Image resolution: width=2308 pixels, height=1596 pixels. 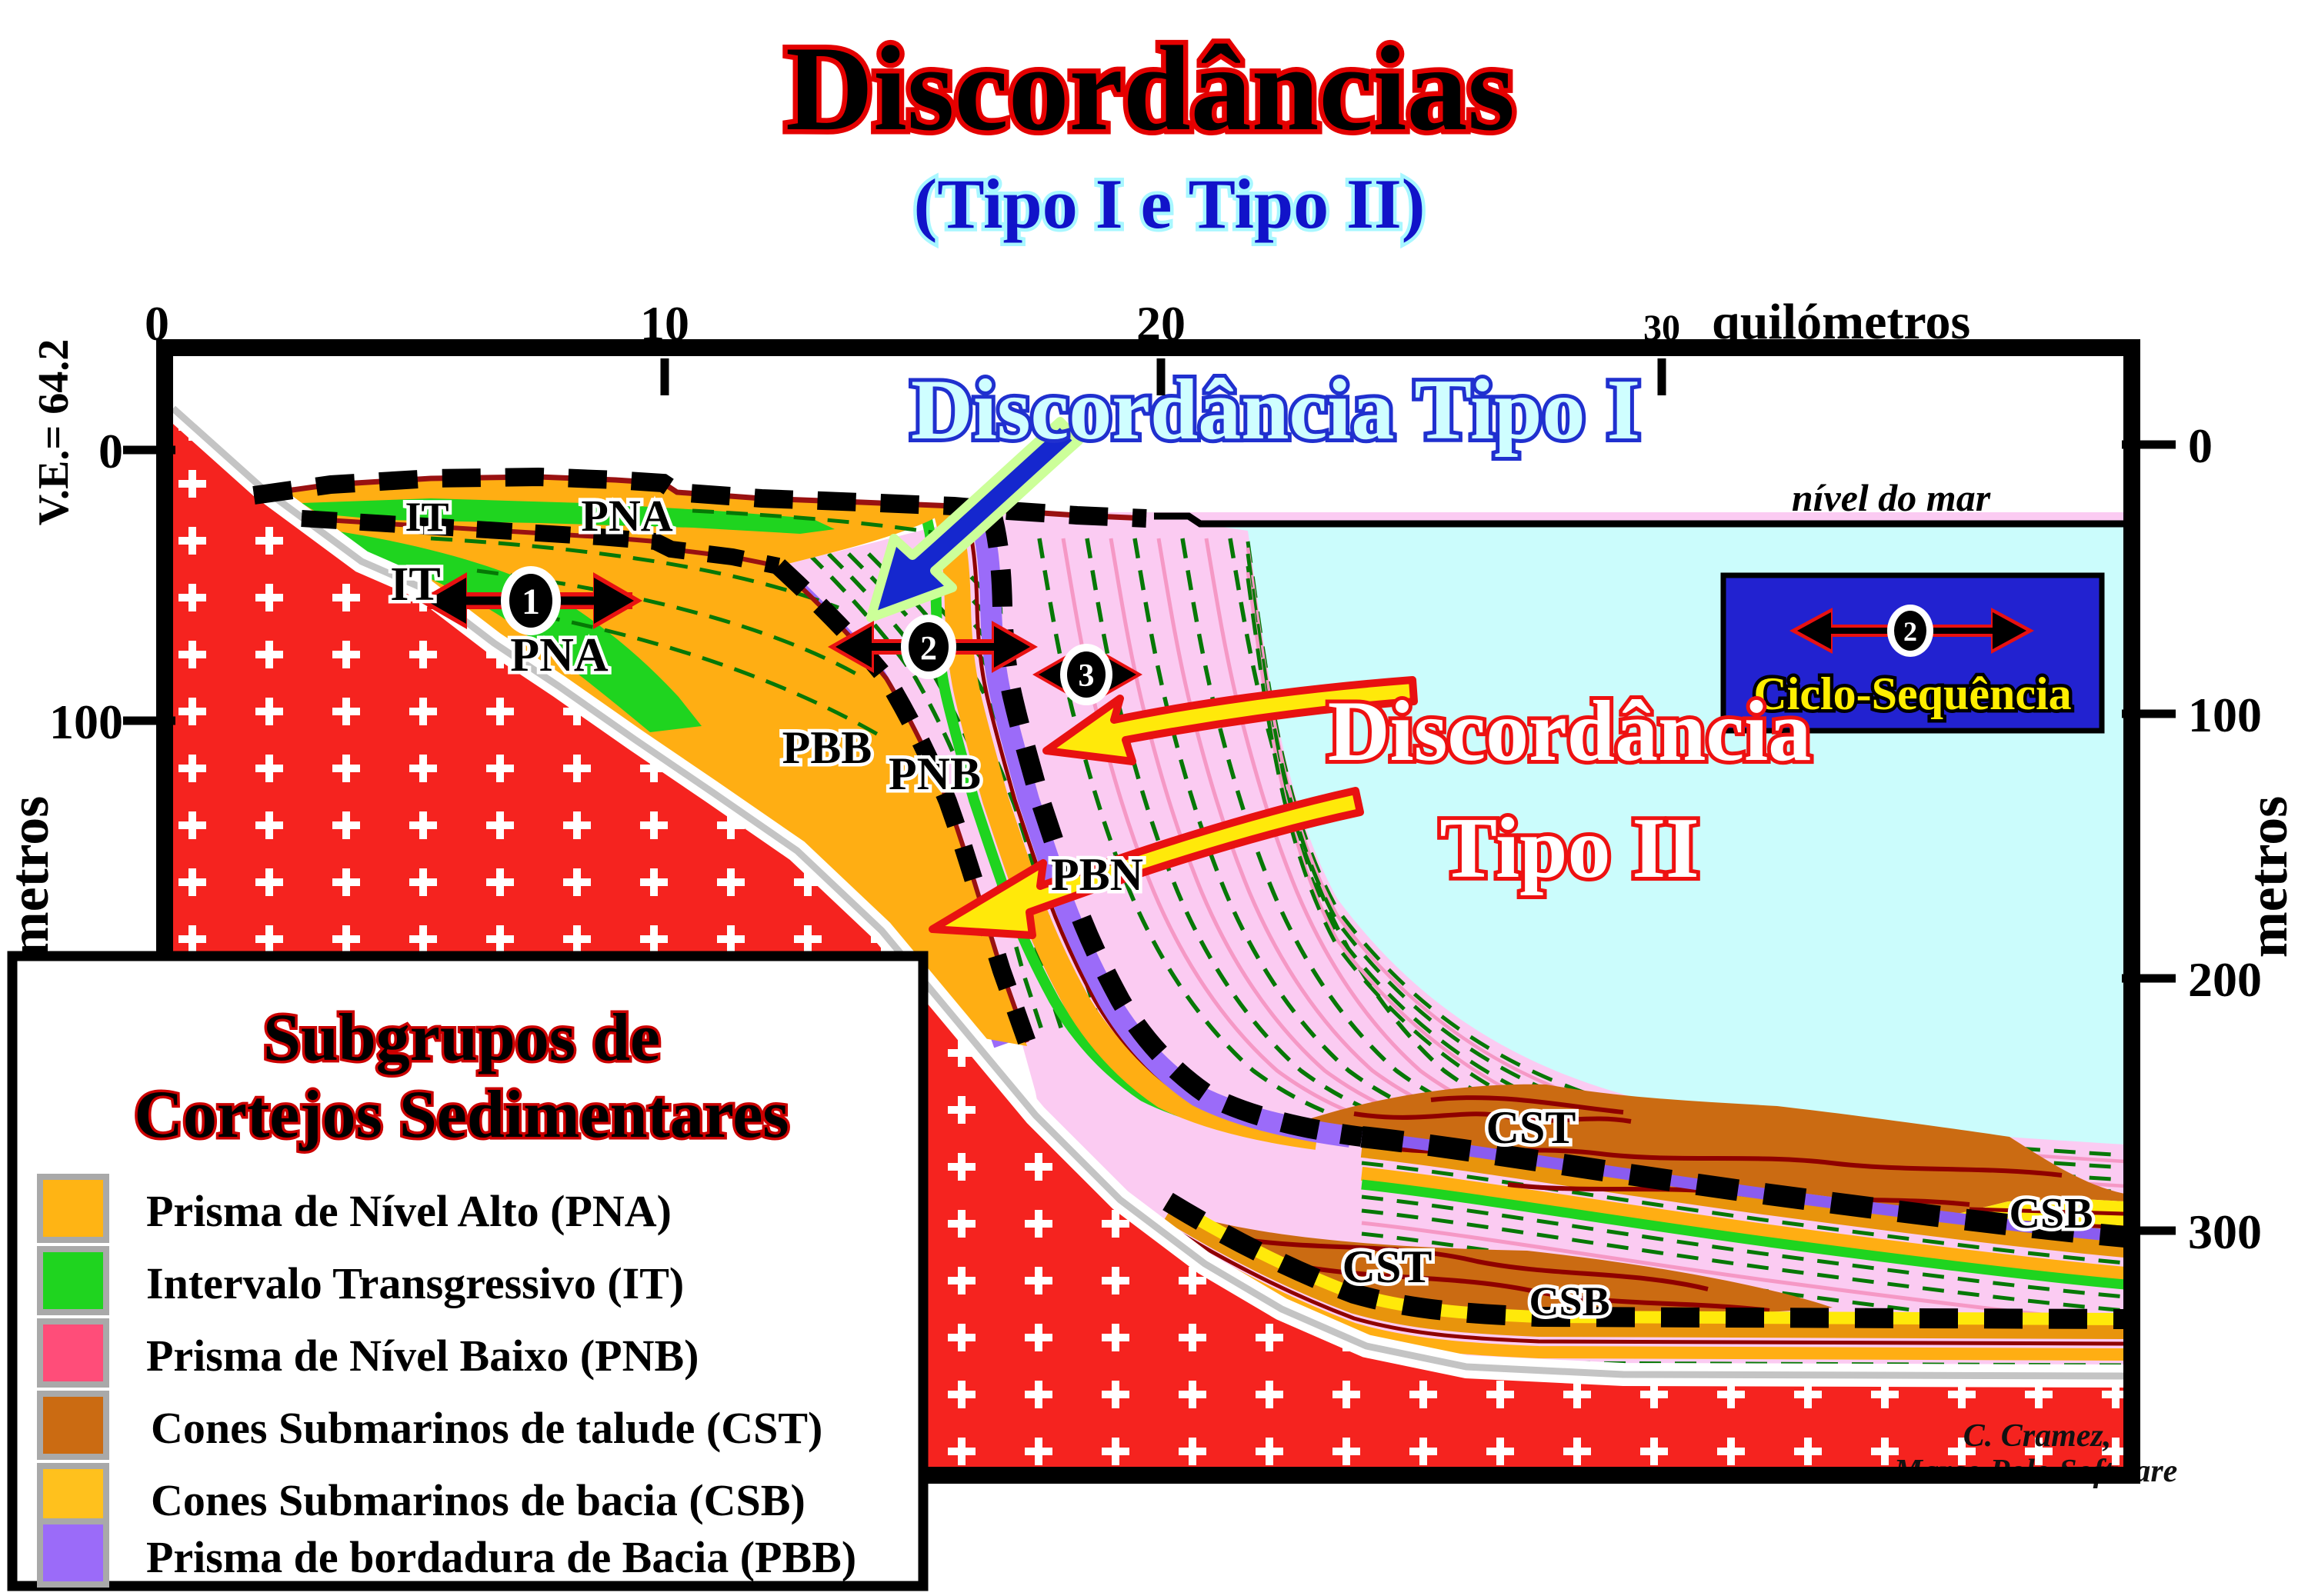 I want to click on blue-type1-arrow, so click(x=974, y=519).